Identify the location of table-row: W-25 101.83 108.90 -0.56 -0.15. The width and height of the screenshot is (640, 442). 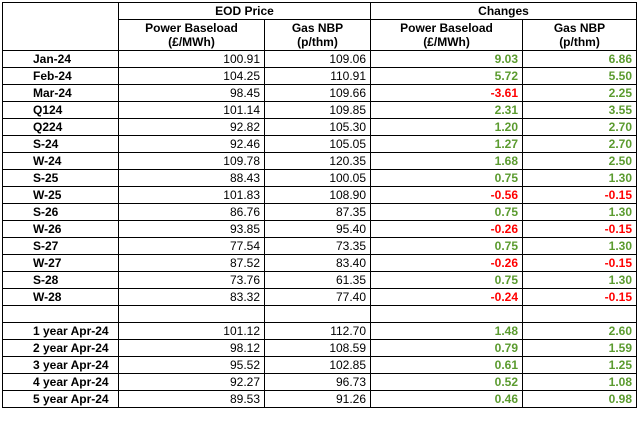
(320, 195).